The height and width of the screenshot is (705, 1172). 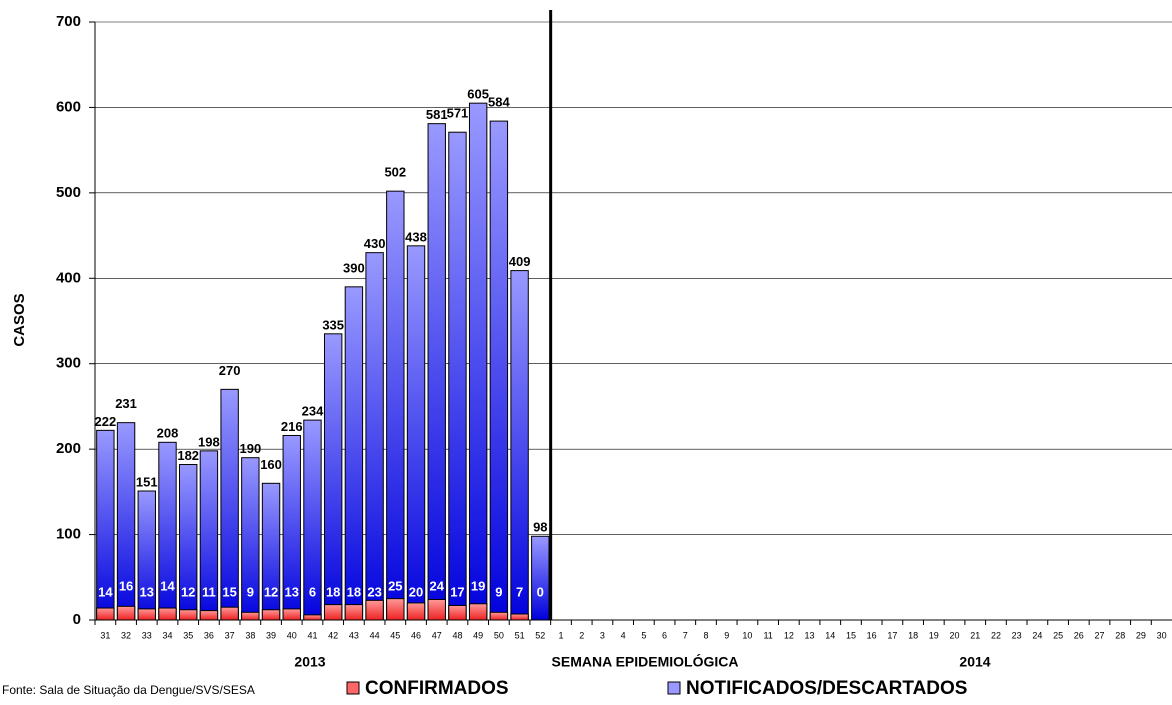 What do you see at coordinates (375, 635) in the screenshot?
I see `x-tick-label: 44` at bounding box center [375, 635].